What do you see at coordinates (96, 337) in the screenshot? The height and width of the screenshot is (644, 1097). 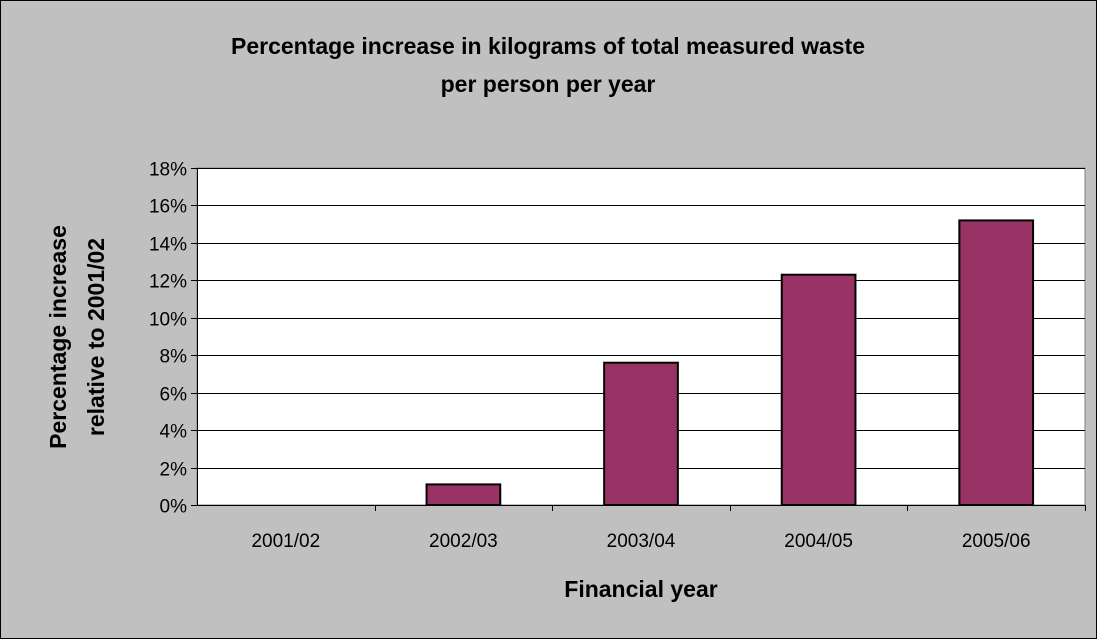 I see `y-axis-label-line-2: relative to 2001/02` at bounding box center [96, 337].